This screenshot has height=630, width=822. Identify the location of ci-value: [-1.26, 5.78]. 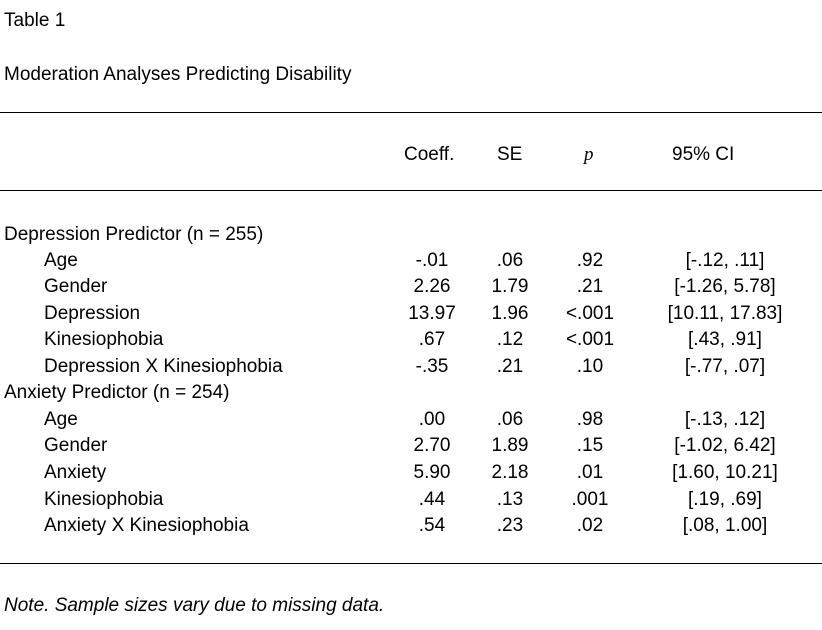
(725, 286).